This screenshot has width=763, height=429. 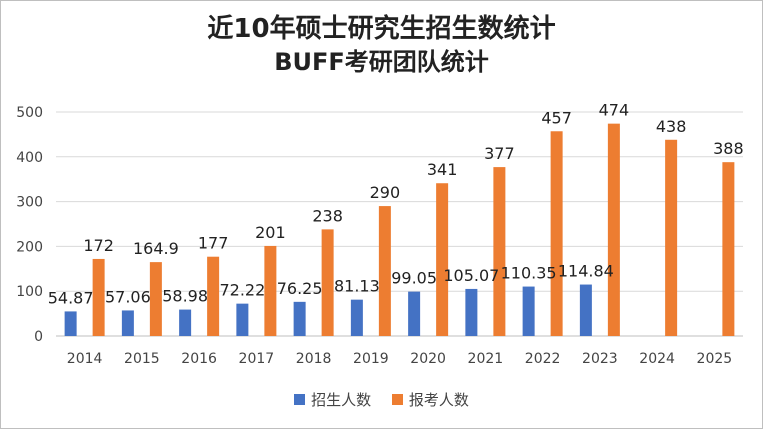 I want to click on data-label-applicants: 388, so click(x=728, y=148).